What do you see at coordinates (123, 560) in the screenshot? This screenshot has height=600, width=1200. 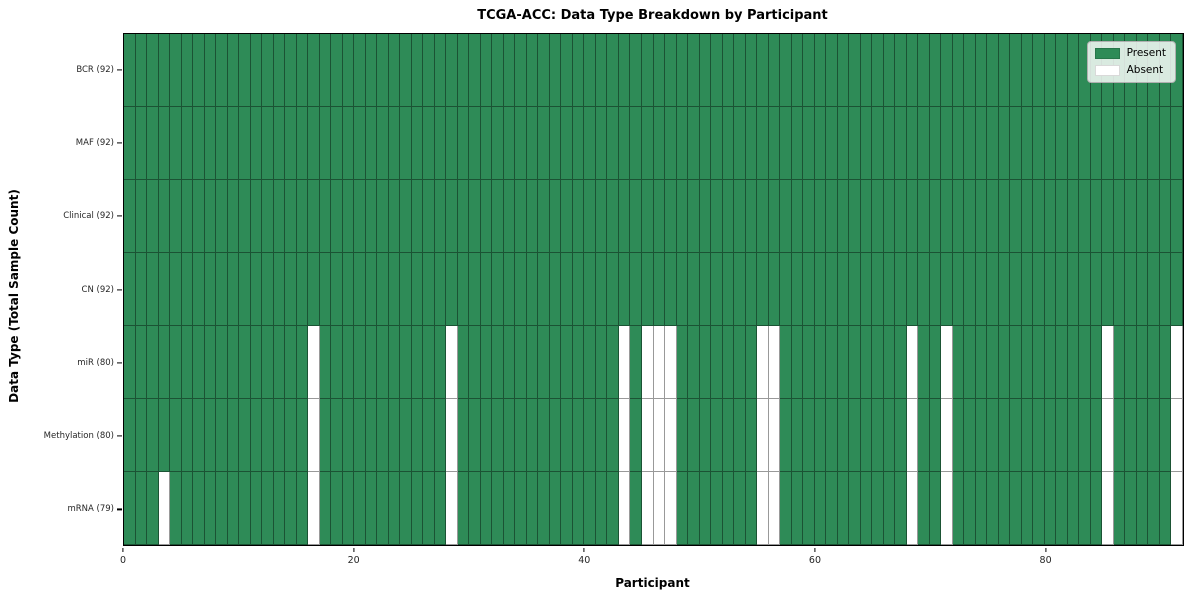 I see `x-tick-label: 0` at bounding box center [123, 560].